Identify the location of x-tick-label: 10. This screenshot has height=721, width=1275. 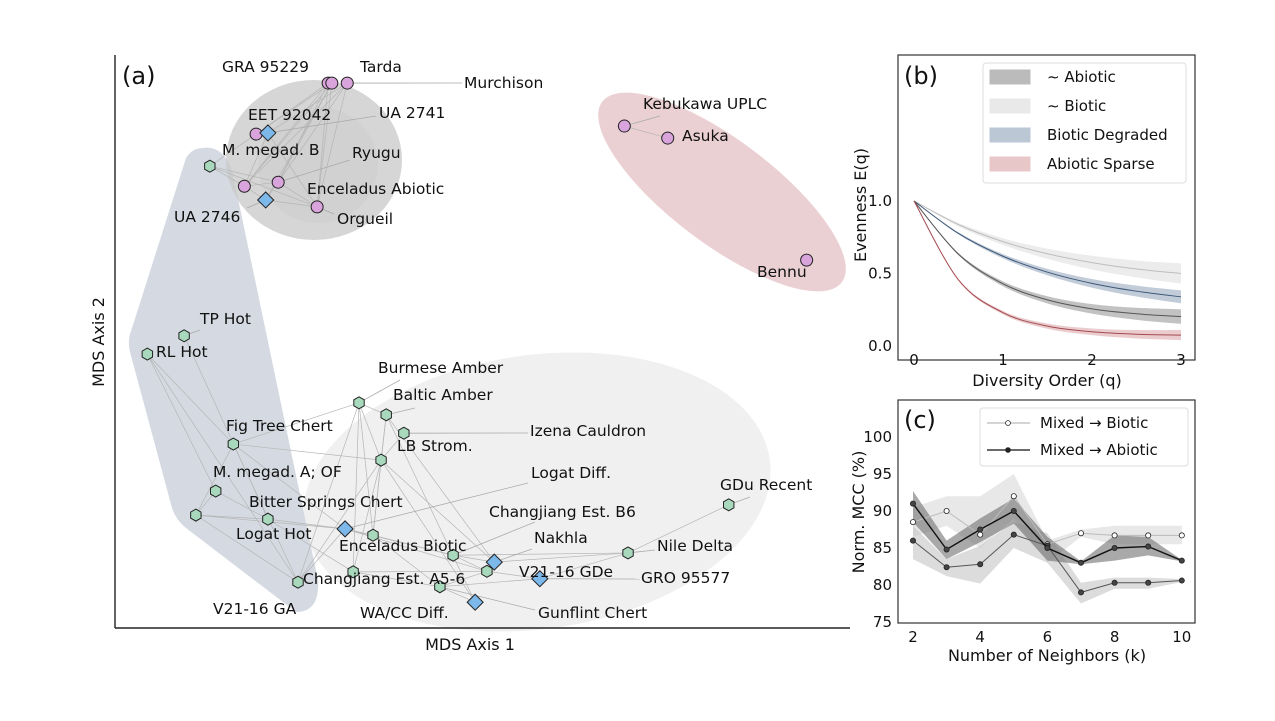
(1181, 637).